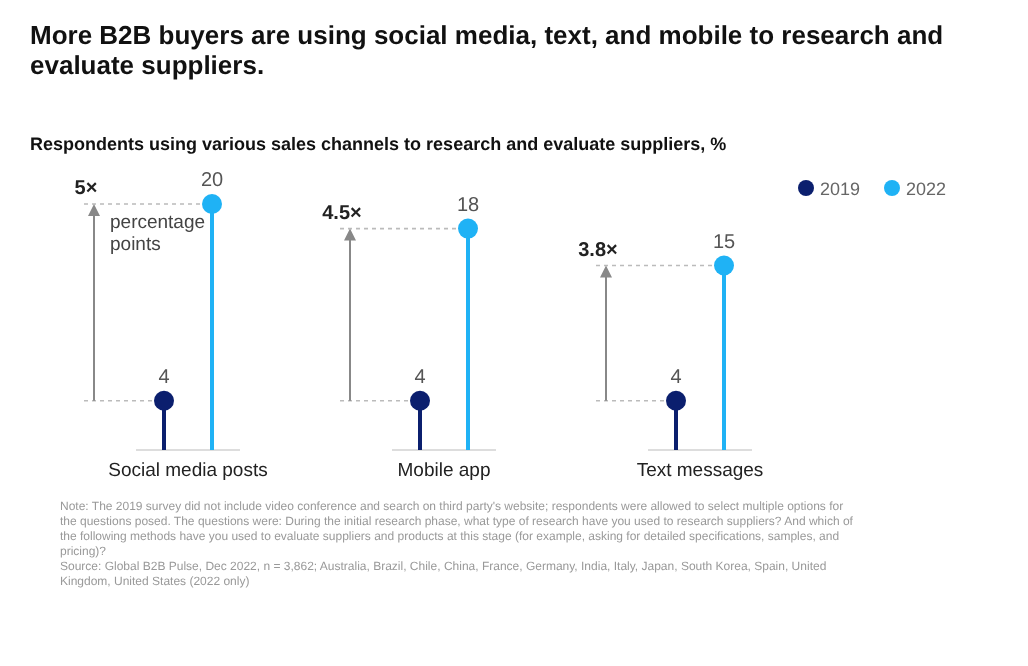  Describe the element at coordinates (598, 250) in the screenshot. I see `annotation: 3.8×` at that location.